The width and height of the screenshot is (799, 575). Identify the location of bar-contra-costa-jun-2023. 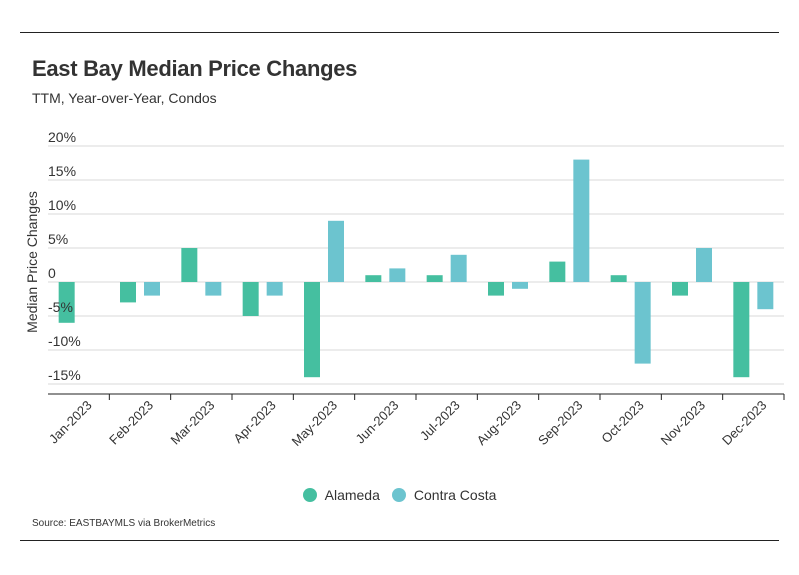
(397, 275).